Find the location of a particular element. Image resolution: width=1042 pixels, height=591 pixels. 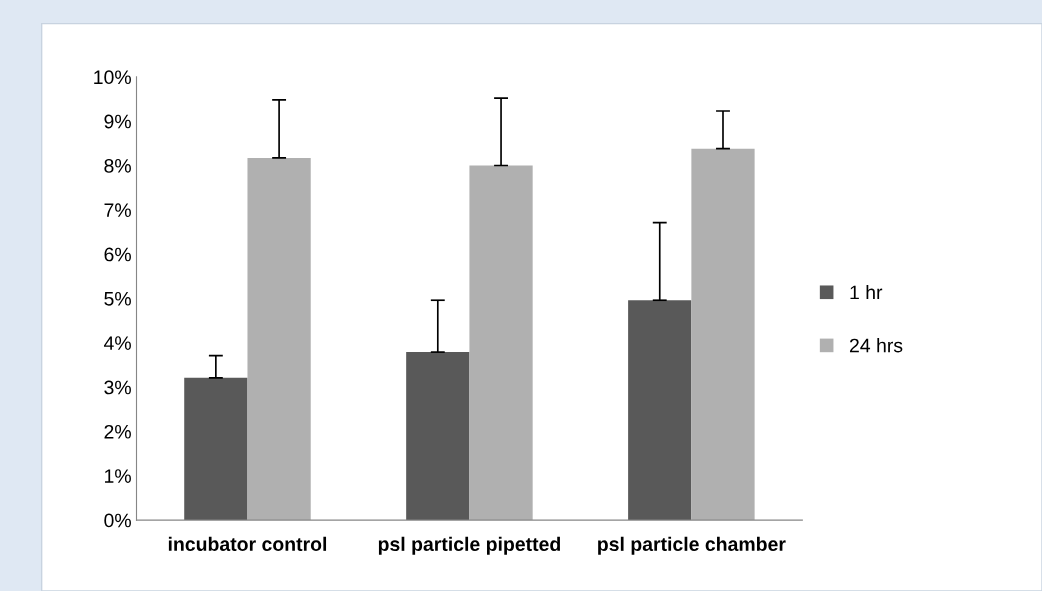

y-tick-label: 8% is located at coordinates (117, 165).